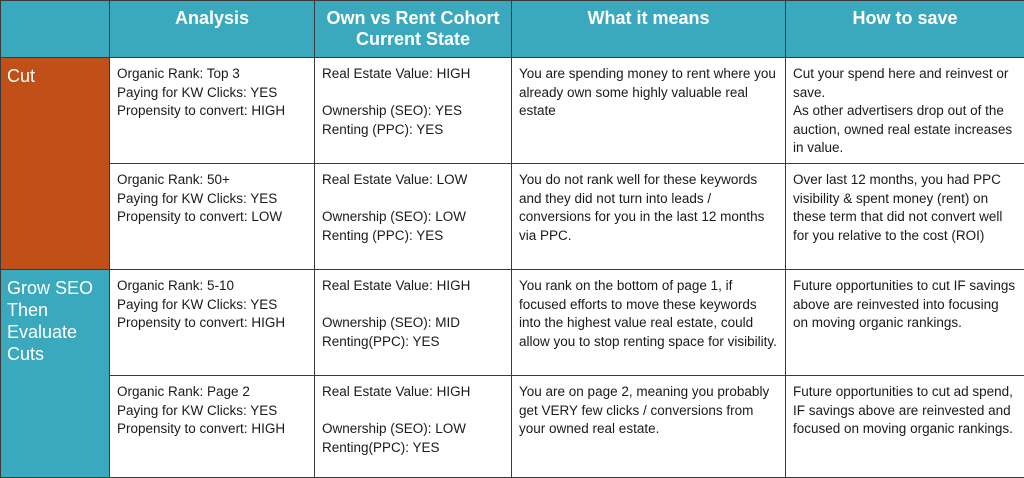 The width and height of the screenshot is (1024, 478). Describe the element at coordinates (649, 29) in the screenshot. I see `header-what-it-means: What it means` at that location.